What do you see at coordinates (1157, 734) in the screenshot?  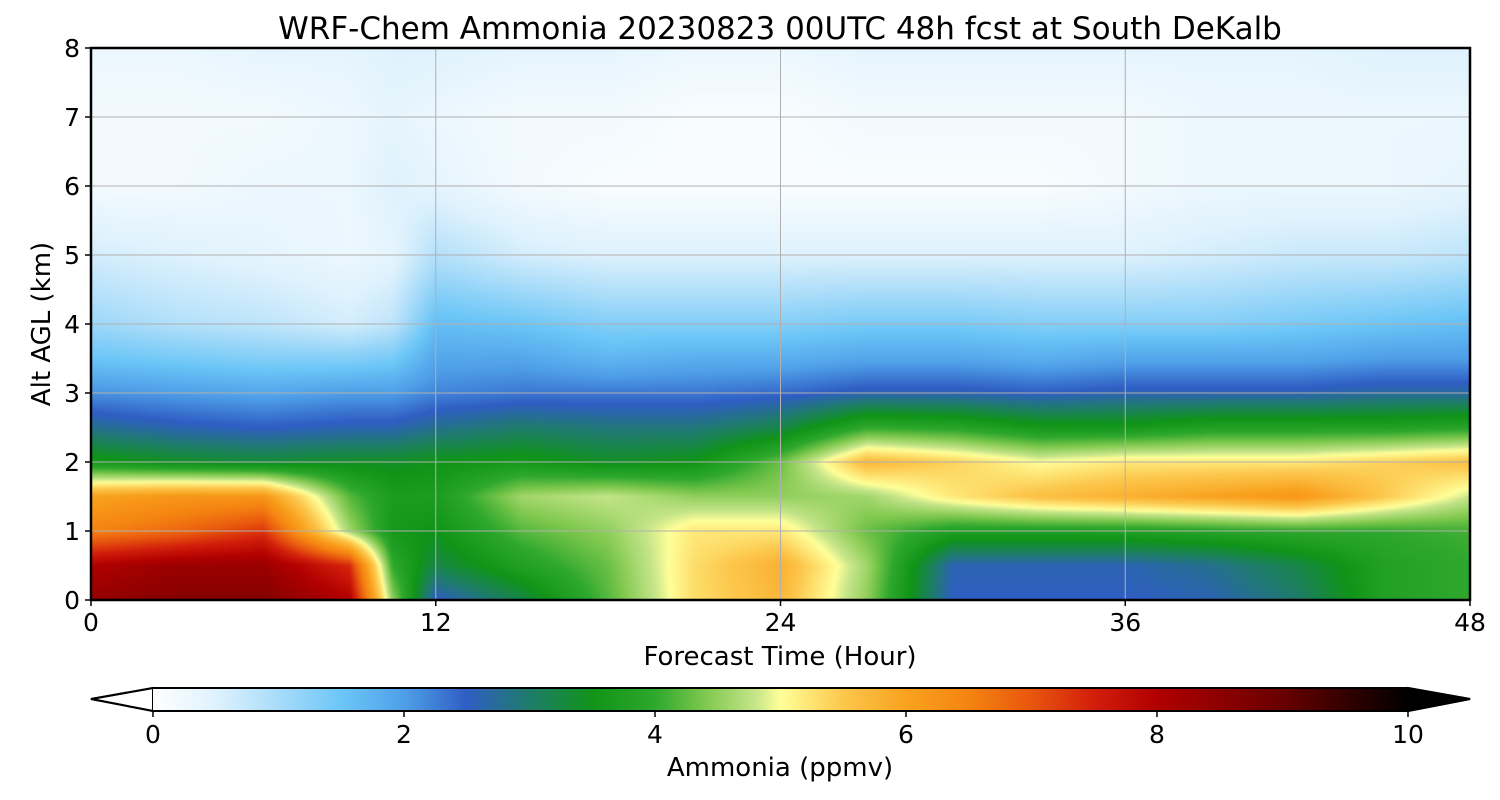 I see `colorbar-tick-label: 8` at bounding box center [1157, 734].